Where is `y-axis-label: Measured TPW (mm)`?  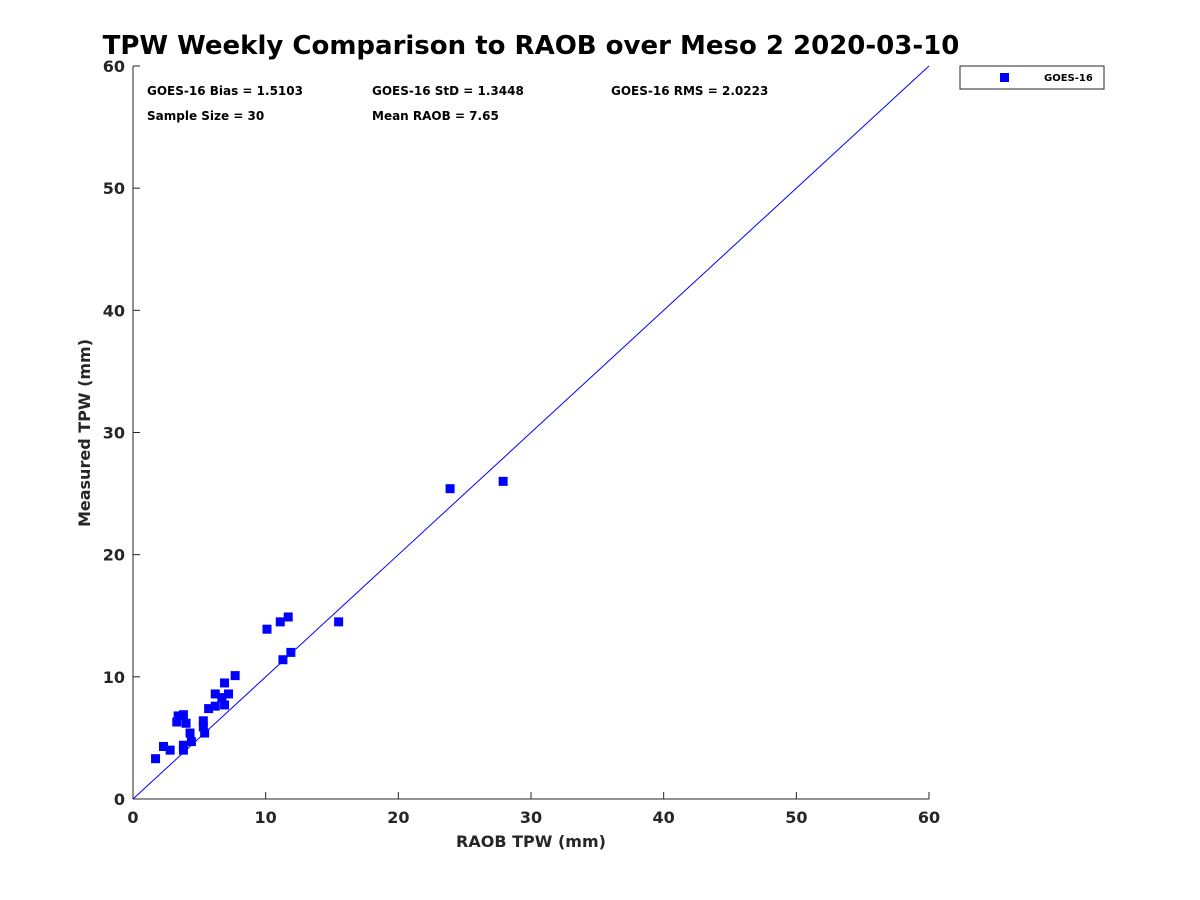
y-axis-label: Measured TPW (mm) is located at coordinates (84, 433).